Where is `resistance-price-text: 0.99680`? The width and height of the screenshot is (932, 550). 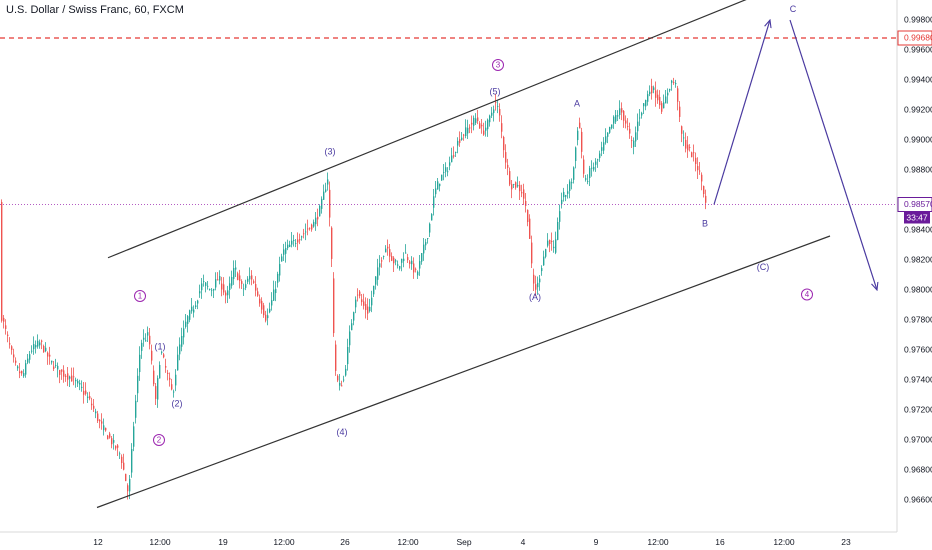
resistance-price-text: 0.99680 is located at coordinates (918, 37).